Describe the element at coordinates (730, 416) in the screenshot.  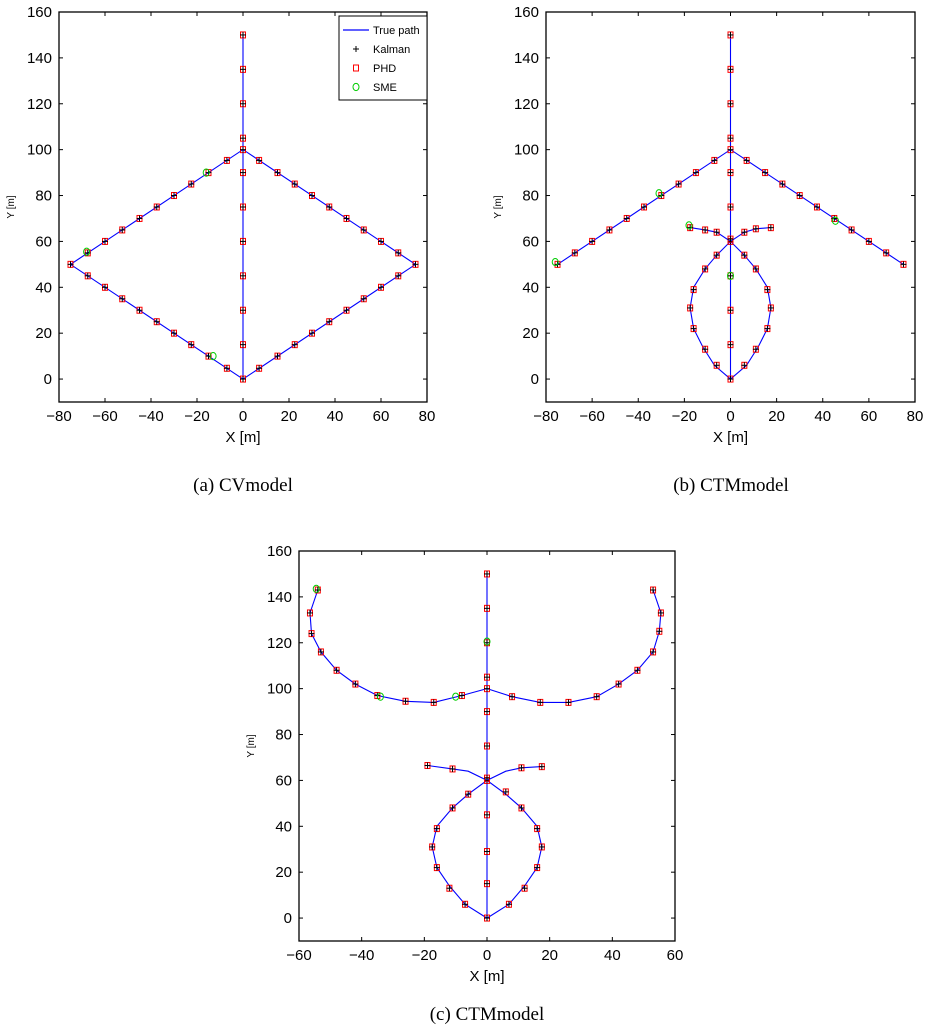
I see `x-tick-label: 0` at that location.